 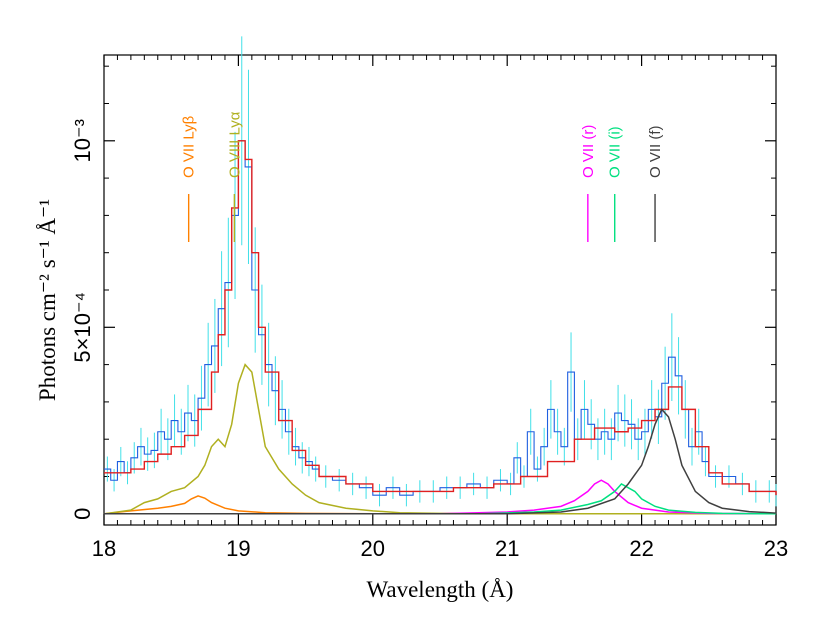 I want to click on x-tick-label: 22, so click(x=641, y=548).